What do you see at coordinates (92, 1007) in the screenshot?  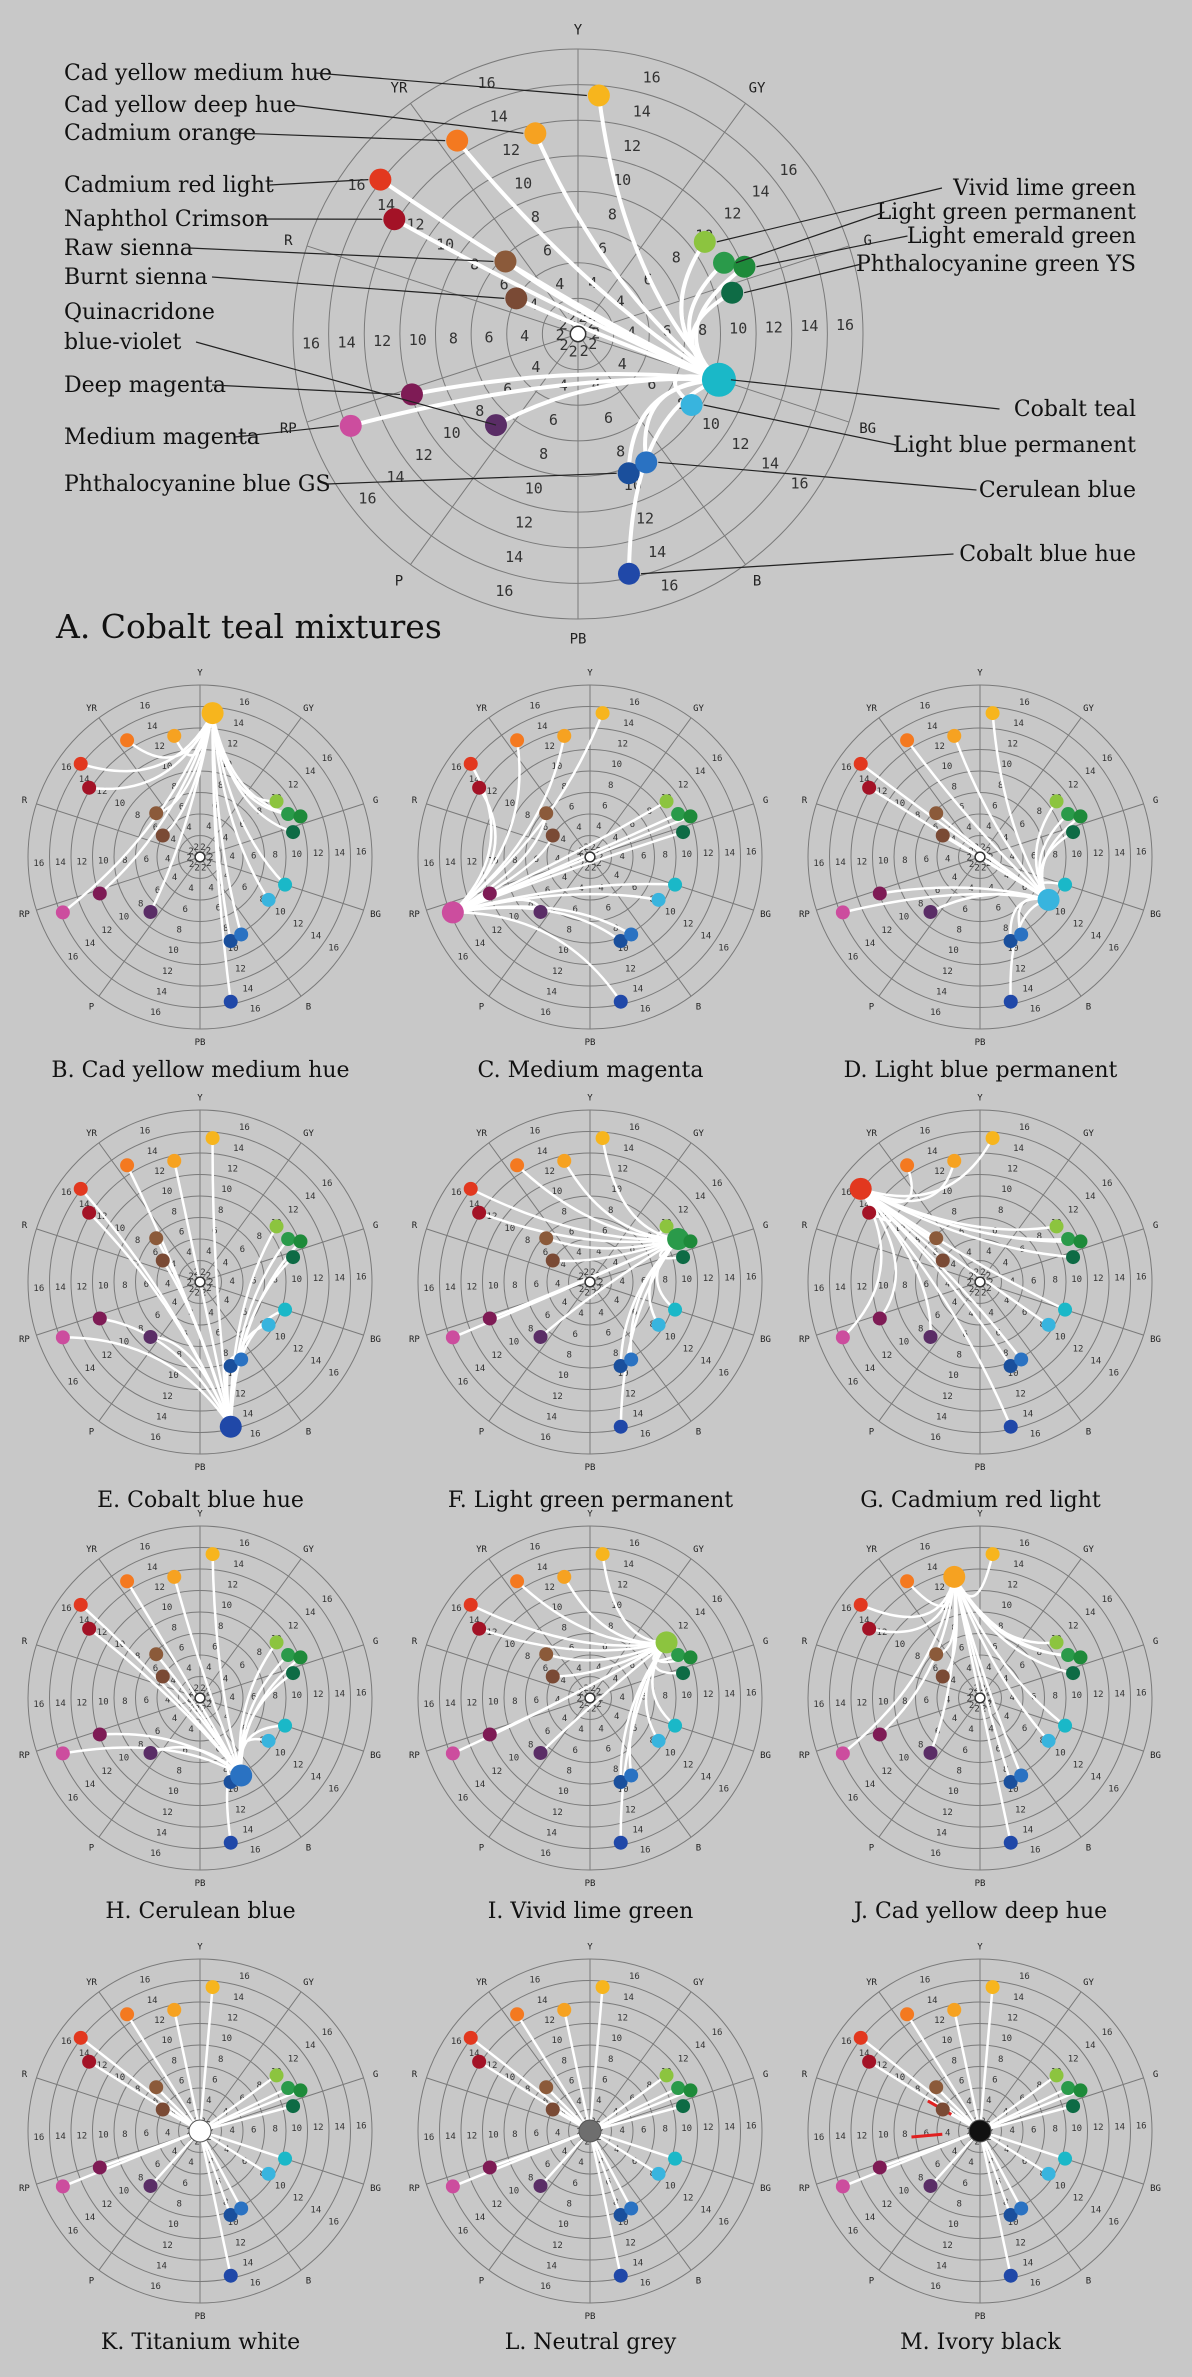 I see `hue-label: P` at bounding box center [92, 1007].